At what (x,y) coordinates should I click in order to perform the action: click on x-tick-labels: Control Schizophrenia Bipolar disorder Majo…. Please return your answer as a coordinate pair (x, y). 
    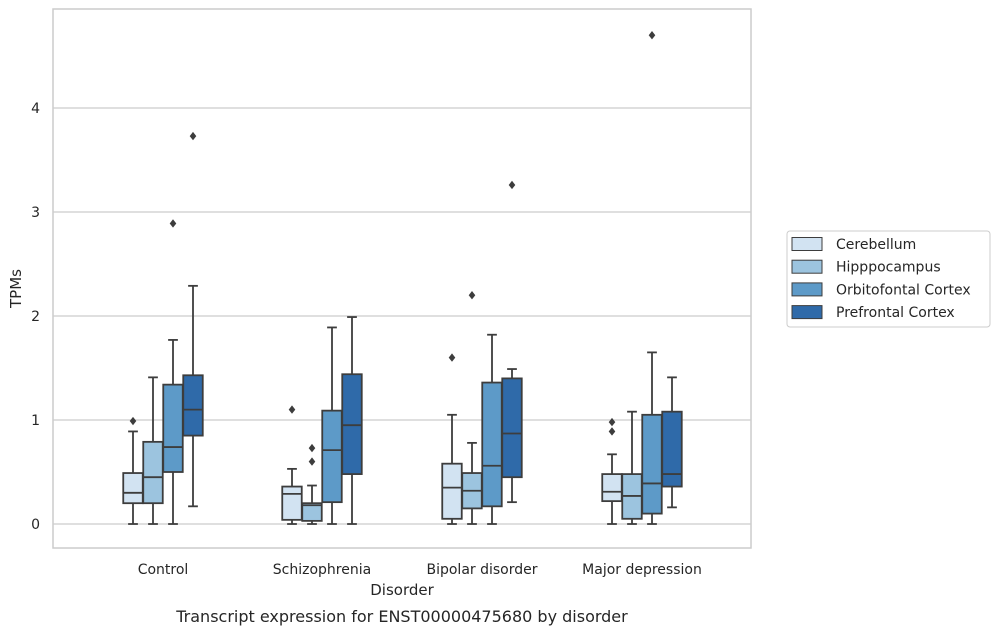
    Looking at the image, I should click on (420, 570).